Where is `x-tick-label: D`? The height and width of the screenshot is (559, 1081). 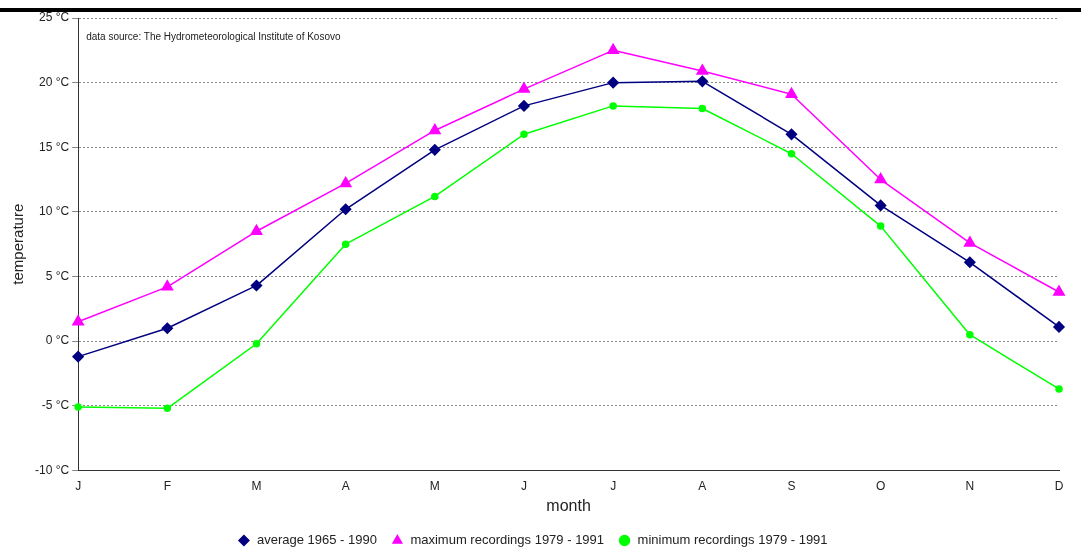 x-tick-label: D is located at coordinates (1059, 485).